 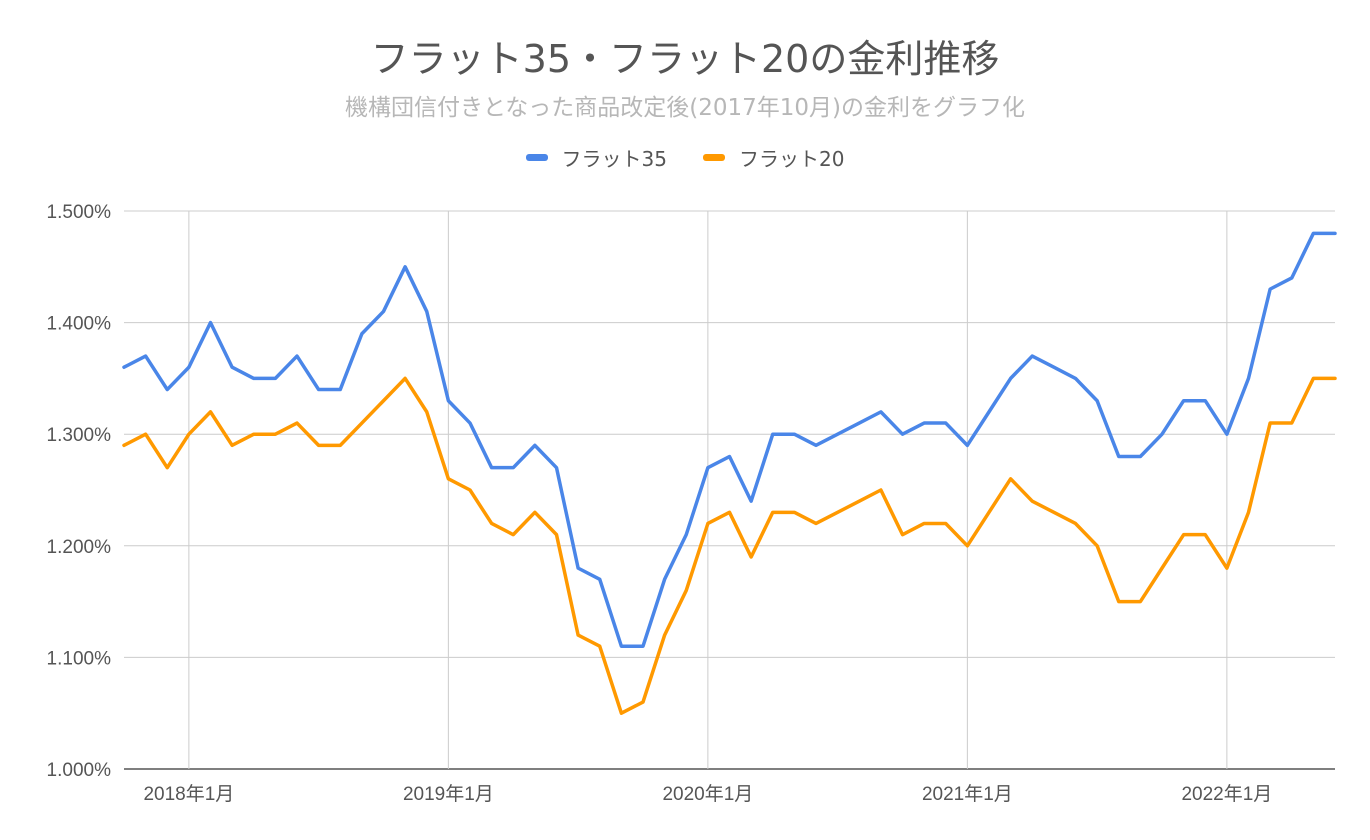 What do you see at coordinates (79, 770) in the screenshot?
I see `y-tick-label: 1.000%` at bounding box center [79, 770].